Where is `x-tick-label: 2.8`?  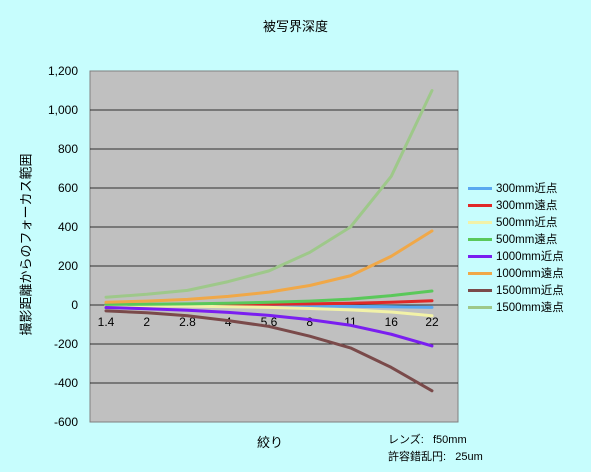 x-tick-label: 2.8 is located at coordinates (187, 322).